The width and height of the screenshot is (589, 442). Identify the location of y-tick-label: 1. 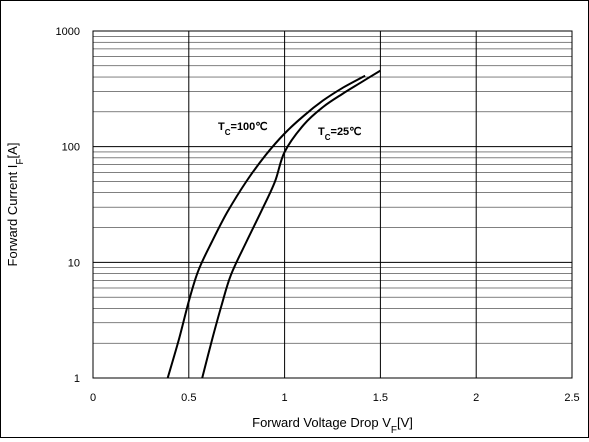
(77, 379).